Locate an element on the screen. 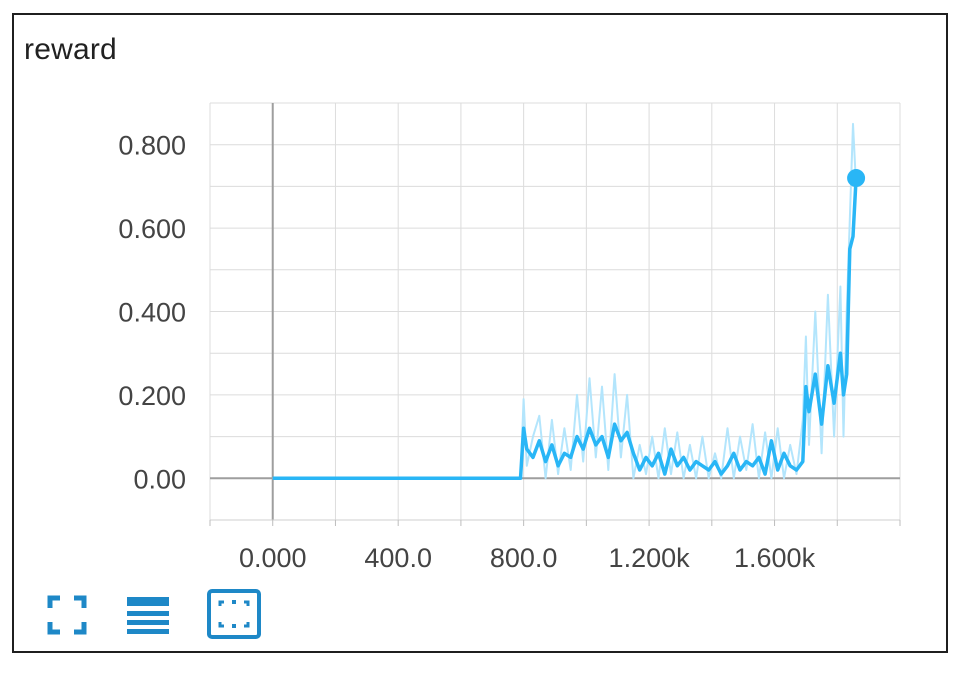  fit-domain-icon is located at coordinates (234, 614).